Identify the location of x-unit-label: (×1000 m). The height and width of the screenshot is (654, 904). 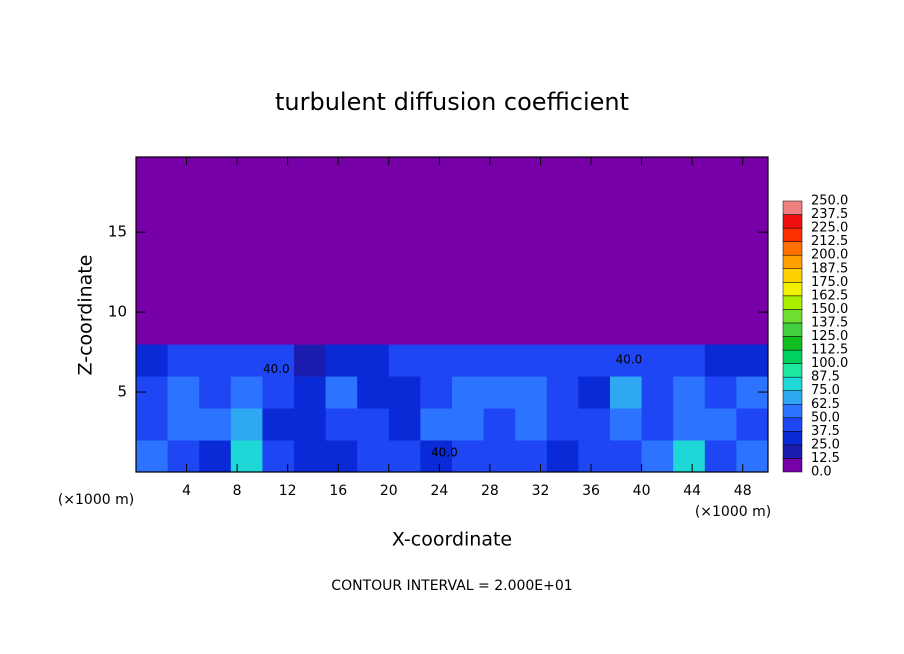
(733, 512).